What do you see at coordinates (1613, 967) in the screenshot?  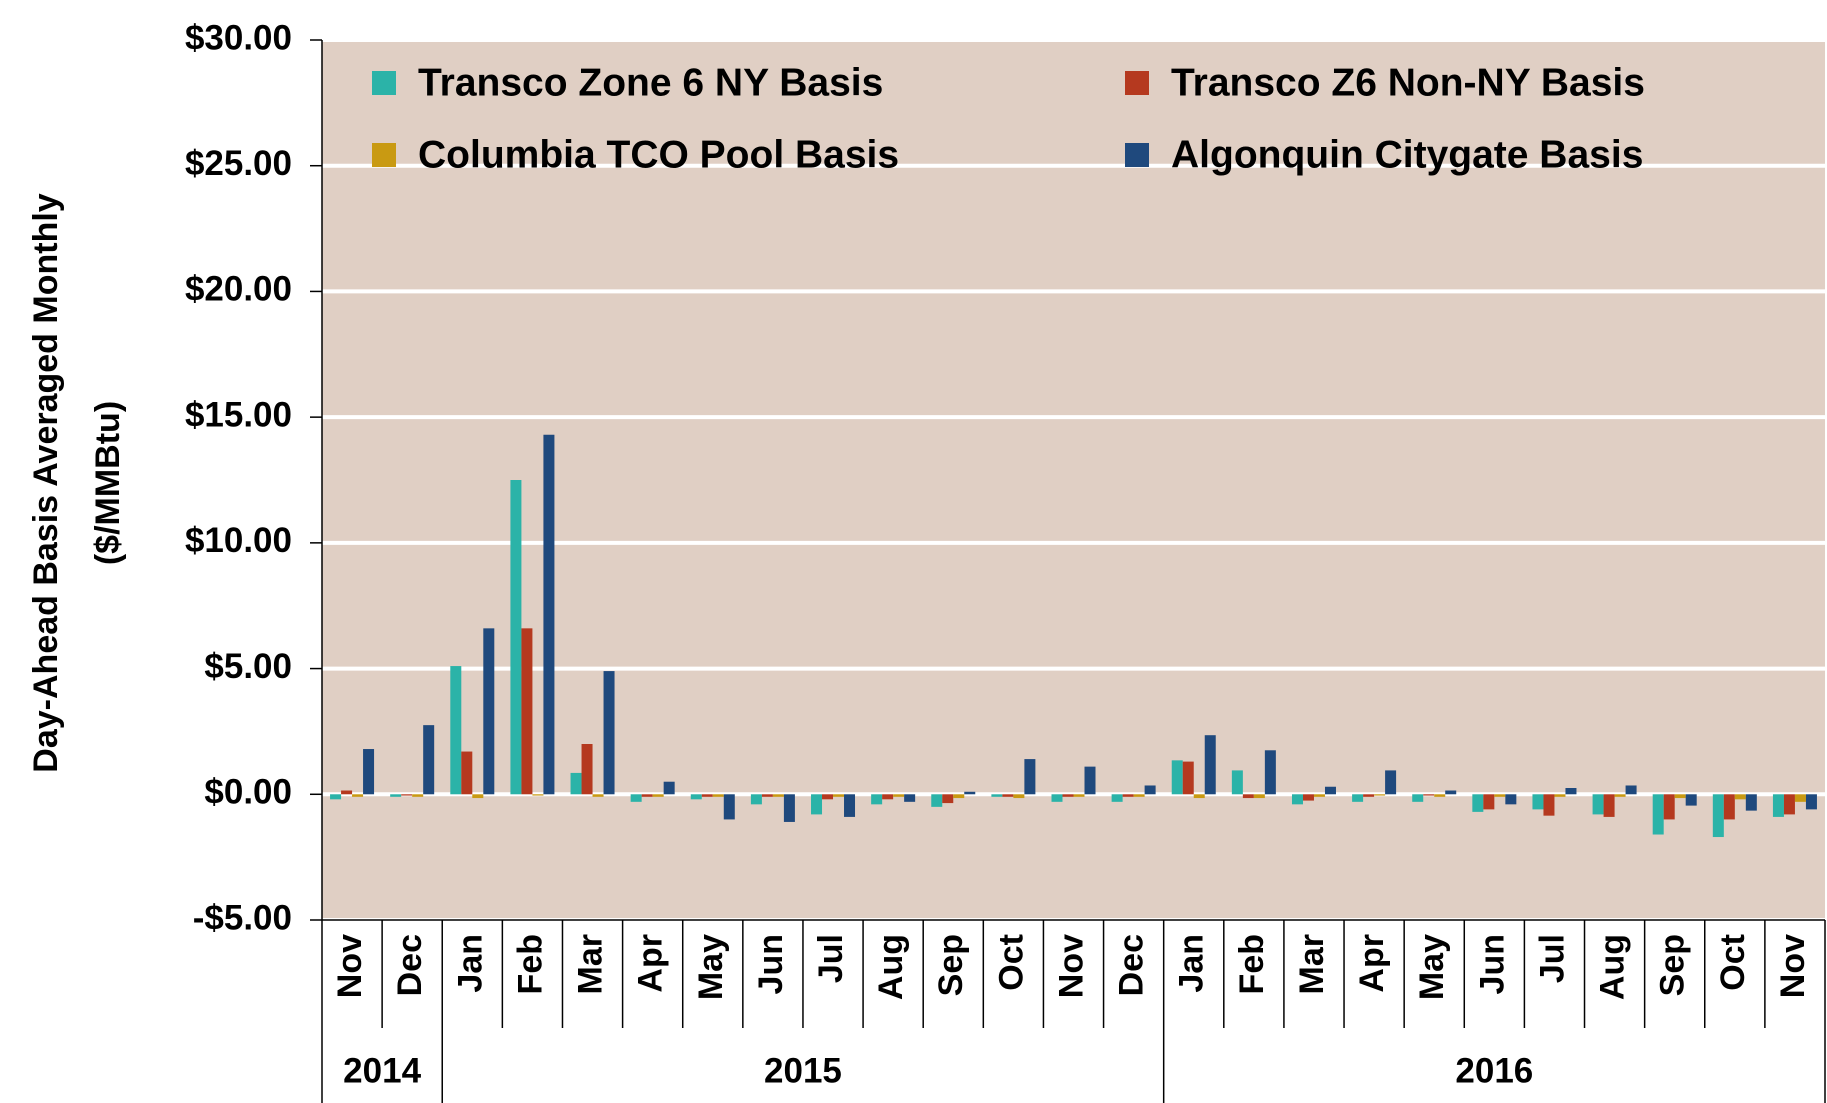 I see `x-tick-label: Aug` at bounding box center [1613, 967].